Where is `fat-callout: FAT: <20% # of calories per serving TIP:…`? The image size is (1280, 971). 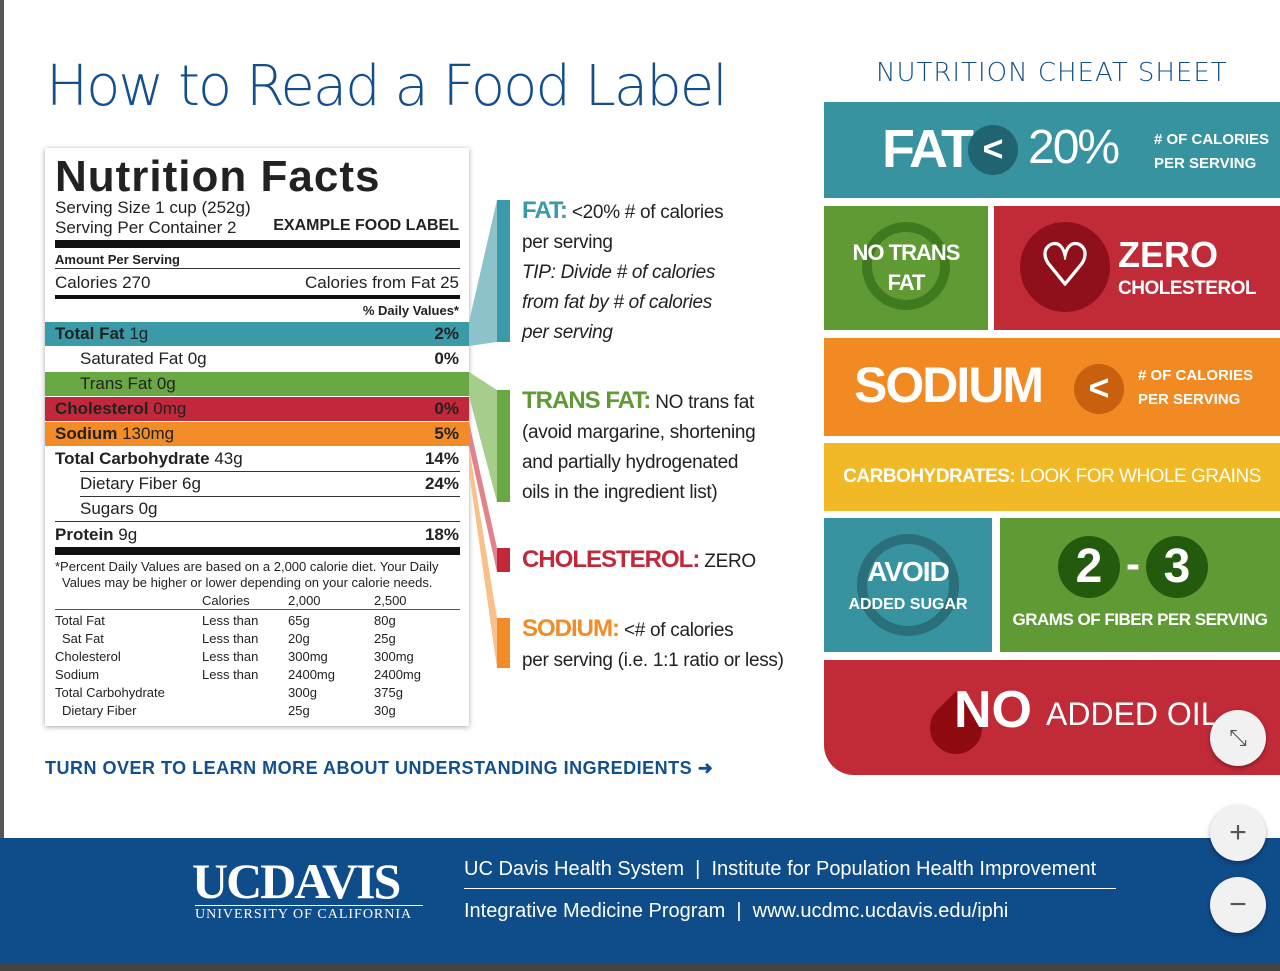 fat-callout: FAT: <20% # of calories per serving TIP:… is located at coordinates (623, 270).